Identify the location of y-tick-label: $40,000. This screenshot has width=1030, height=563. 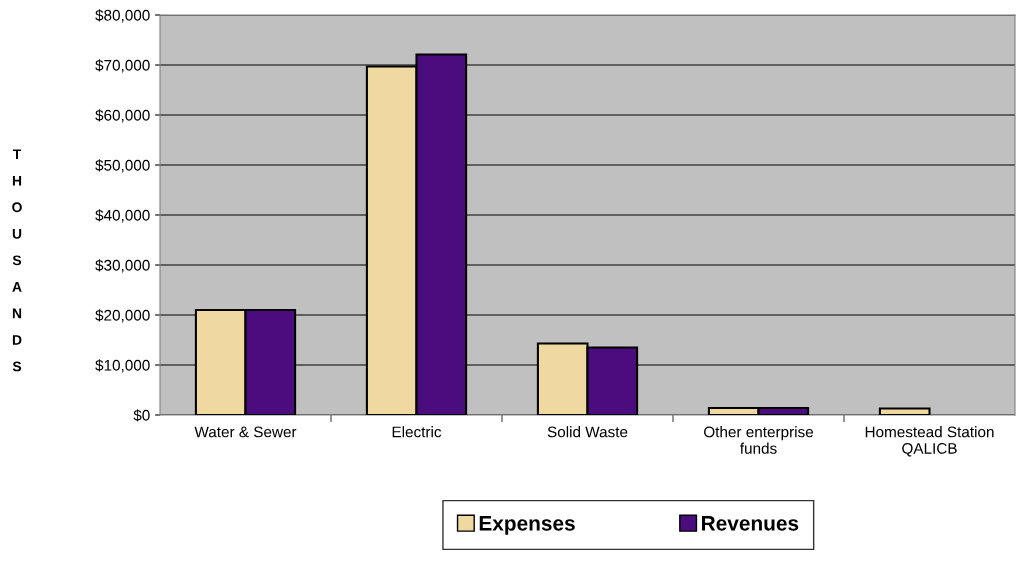
(122, 216).